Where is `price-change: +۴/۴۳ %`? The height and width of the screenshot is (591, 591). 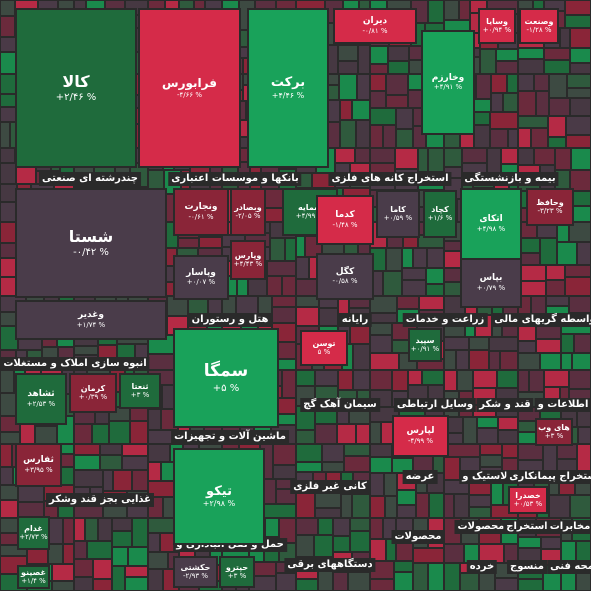 price-change: +۴/۴۳ % is located at coordinates (248, 264).